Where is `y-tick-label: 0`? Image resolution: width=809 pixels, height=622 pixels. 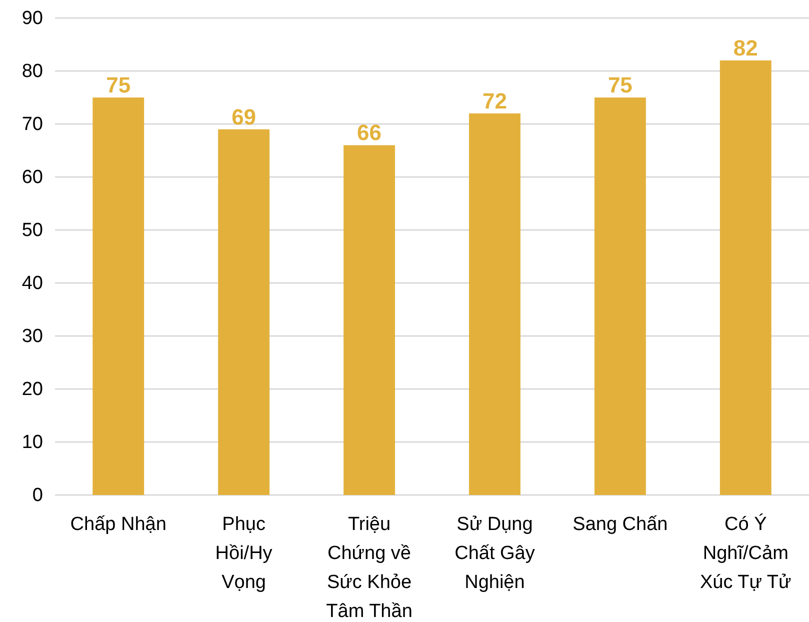 y-tick-label: 0 is located at coordinates (37, 495).